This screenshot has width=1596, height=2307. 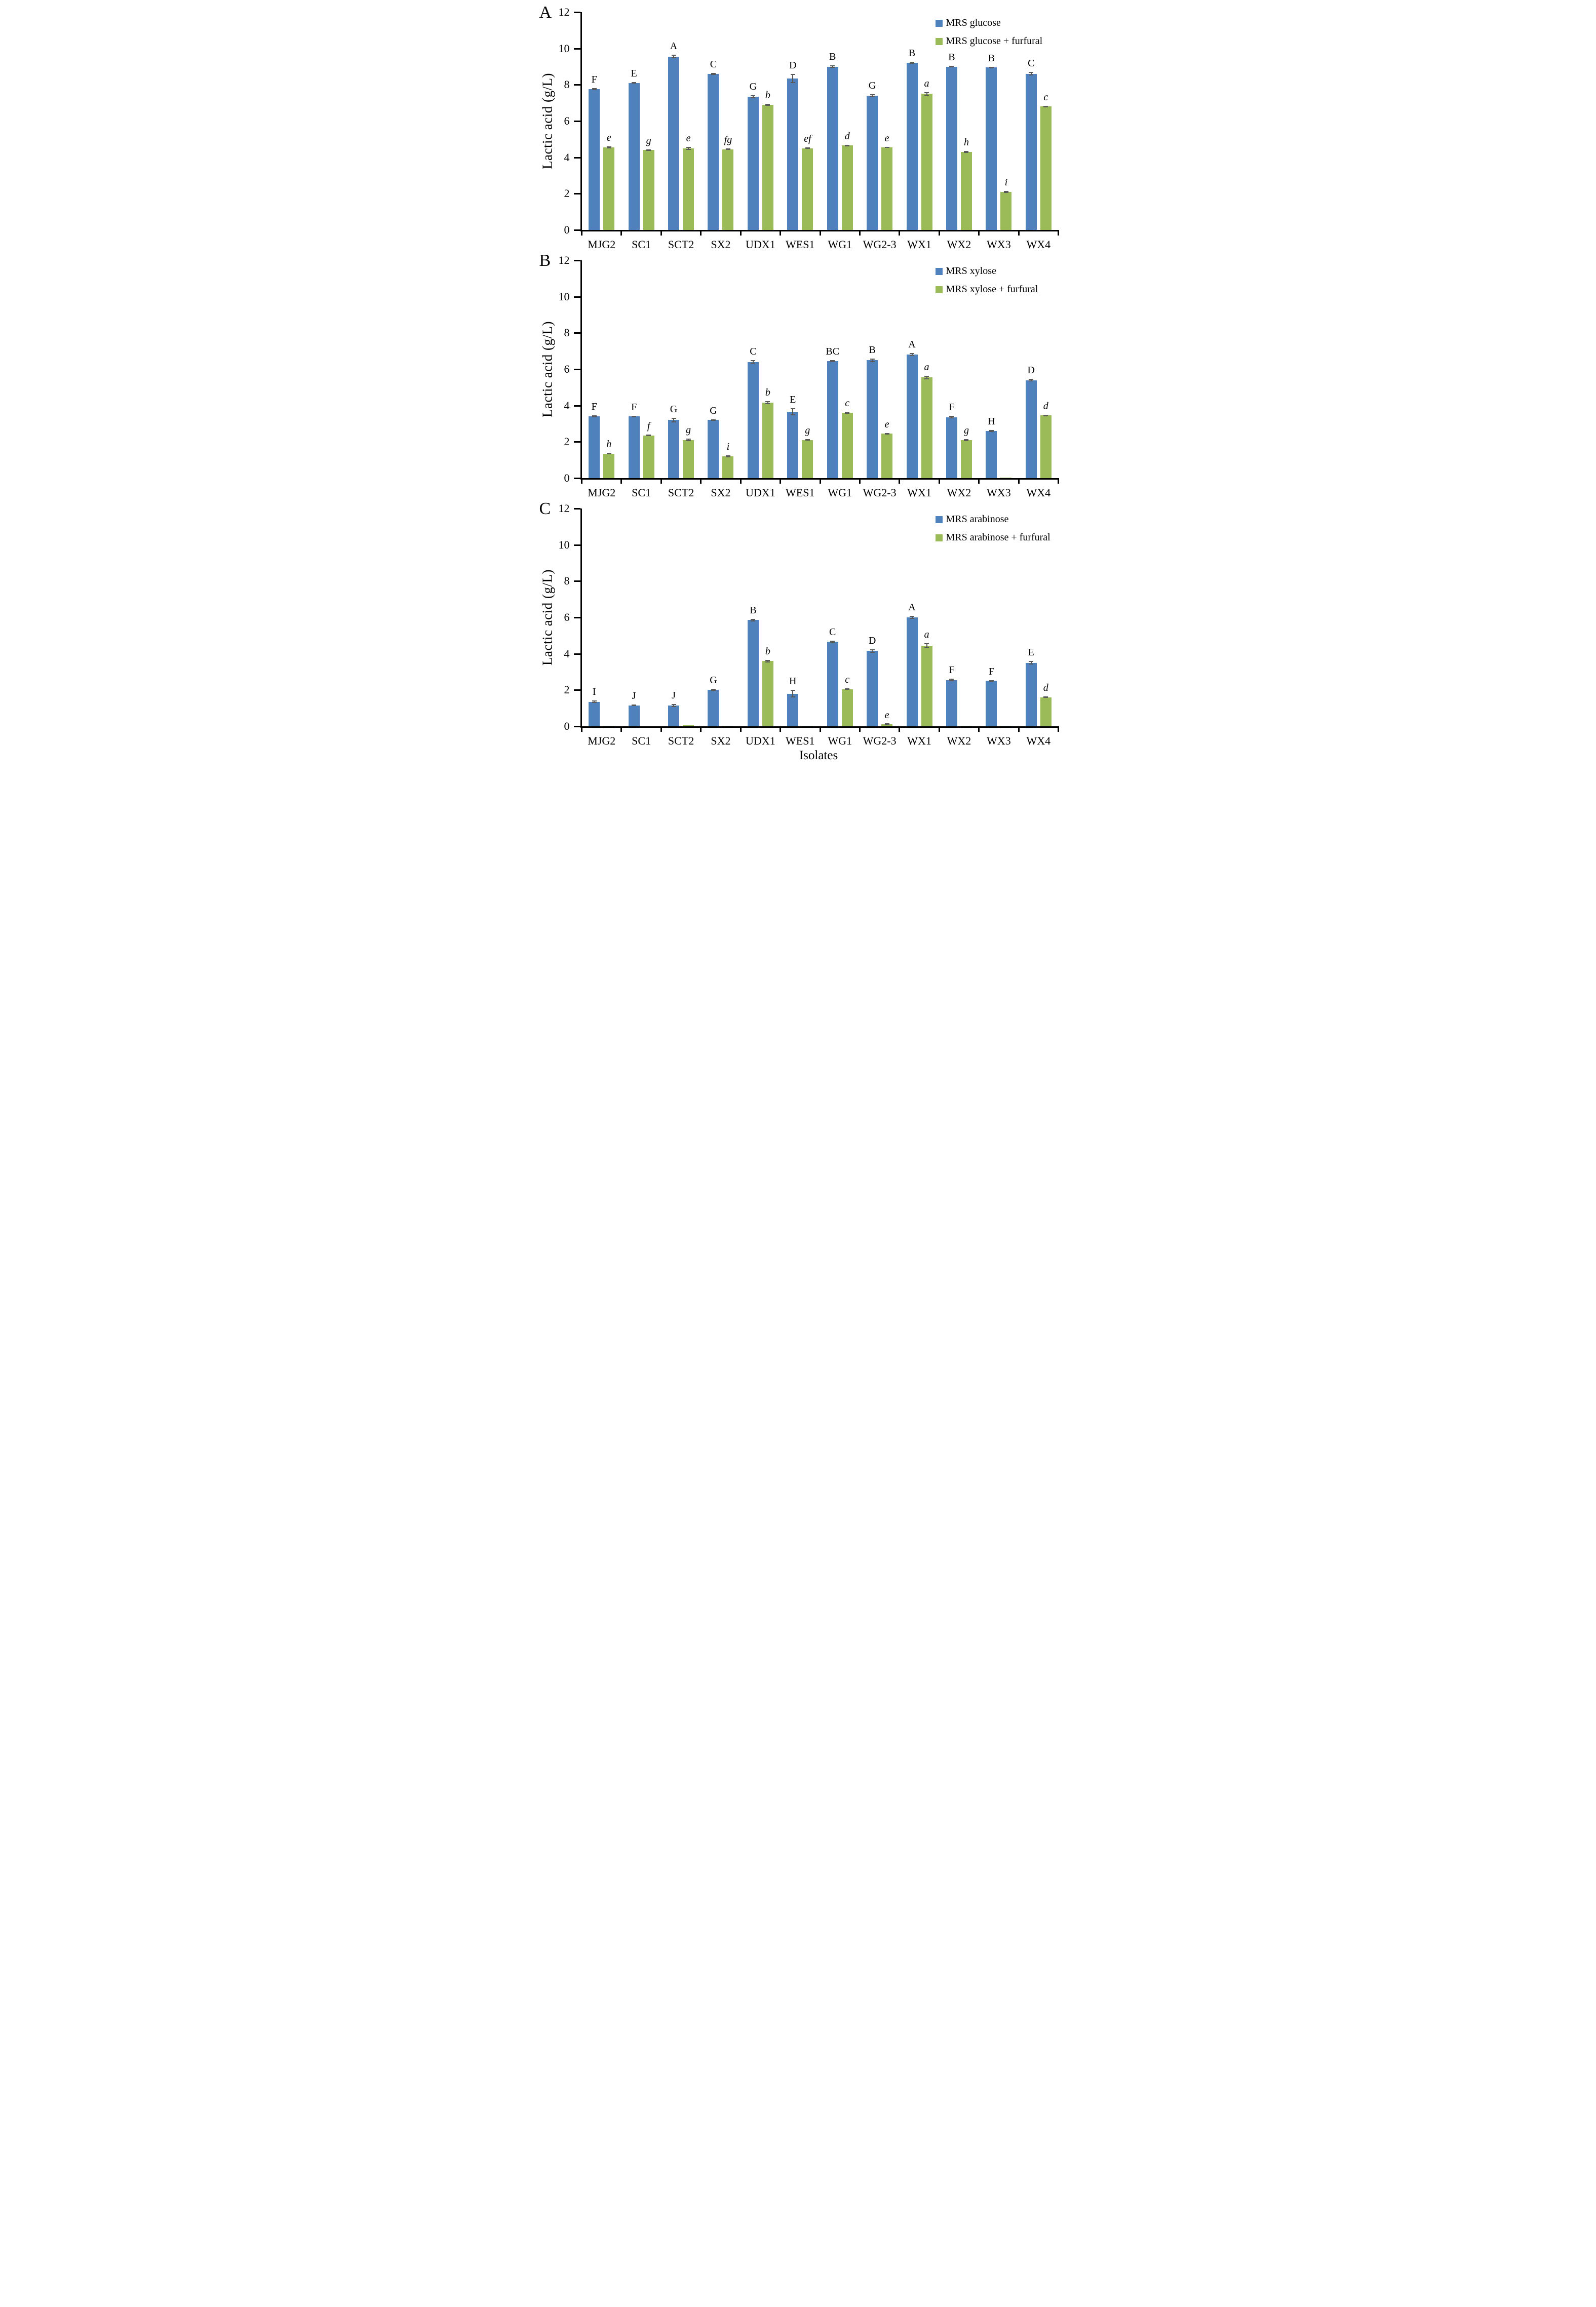 What do you see at coordinates (721, 244) in the screenshot?
I see `x-category-label: SX2` at bounding box center [721, 244].